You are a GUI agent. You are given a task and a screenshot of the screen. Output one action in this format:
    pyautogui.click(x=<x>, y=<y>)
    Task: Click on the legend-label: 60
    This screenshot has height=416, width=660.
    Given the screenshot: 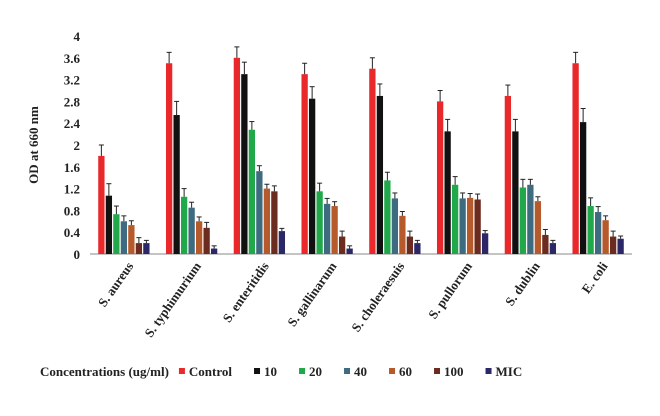 What is the action you would take?
    pyautogui.click(x=405, y=371)
    